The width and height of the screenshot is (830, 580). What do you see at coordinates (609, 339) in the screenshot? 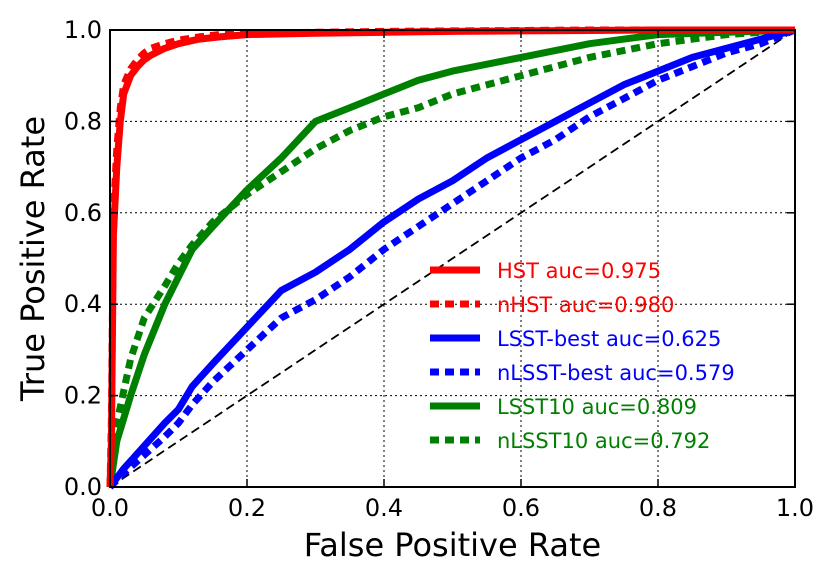
I see `legend-label: LSST-best auc=0.625` at bounding box center [609, 339].